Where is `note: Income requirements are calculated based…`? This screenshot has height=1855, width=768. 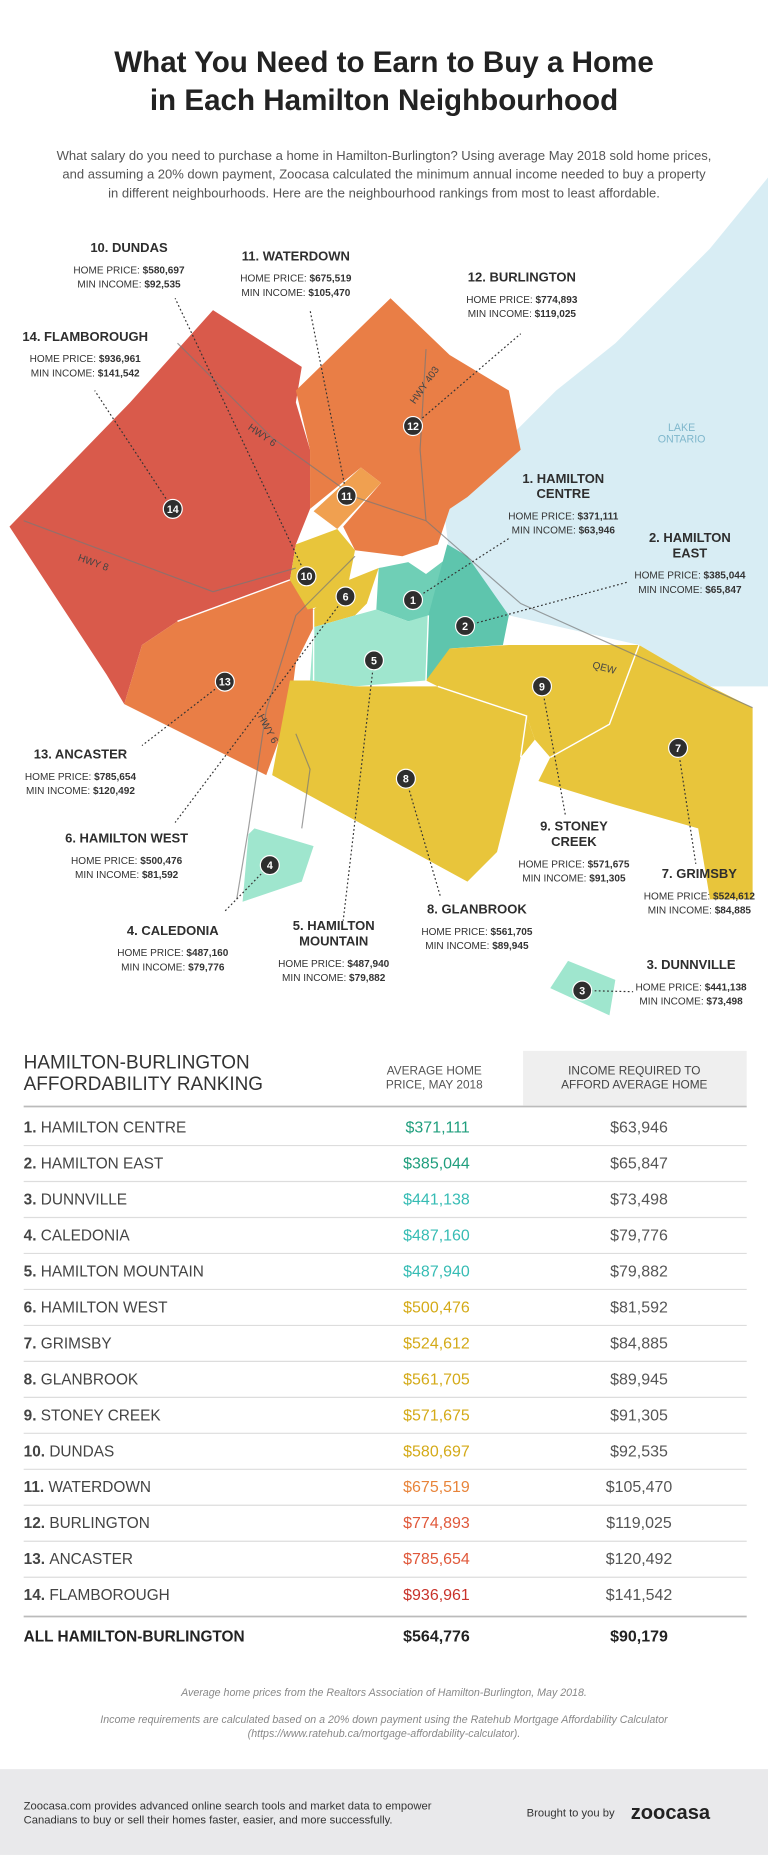
note: Income requirements are calculated based… is located at coordinates (384, 1720).